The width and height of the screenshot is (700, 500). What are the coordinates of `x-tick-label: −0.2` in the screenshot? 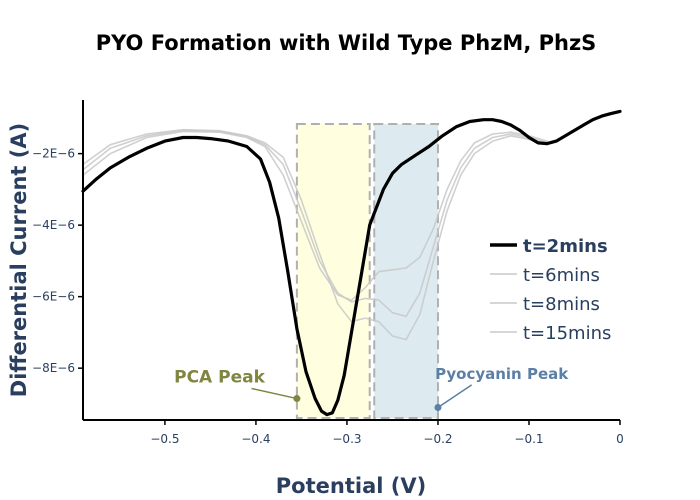 It's located at (437, 439).